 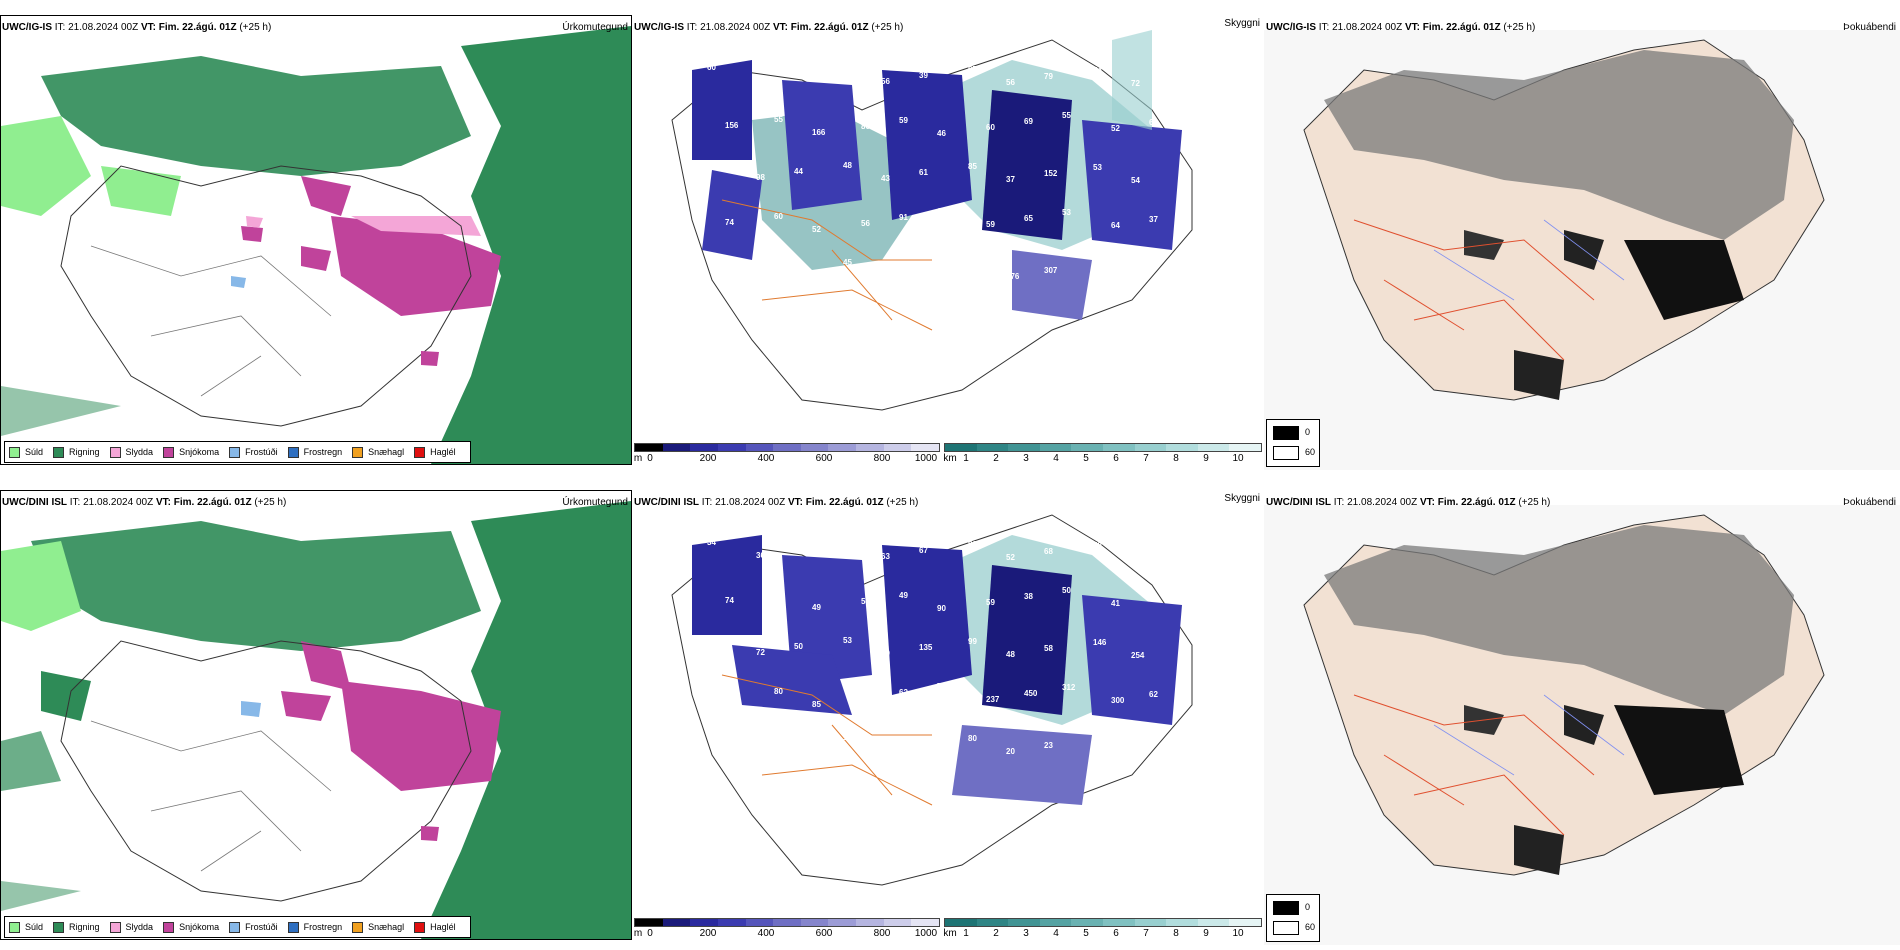 What do you see at coordinates (1367, 27) in the screenshot?
I see `it-value: 21.08.2024 00Z` at bounding box center [1367, 27].